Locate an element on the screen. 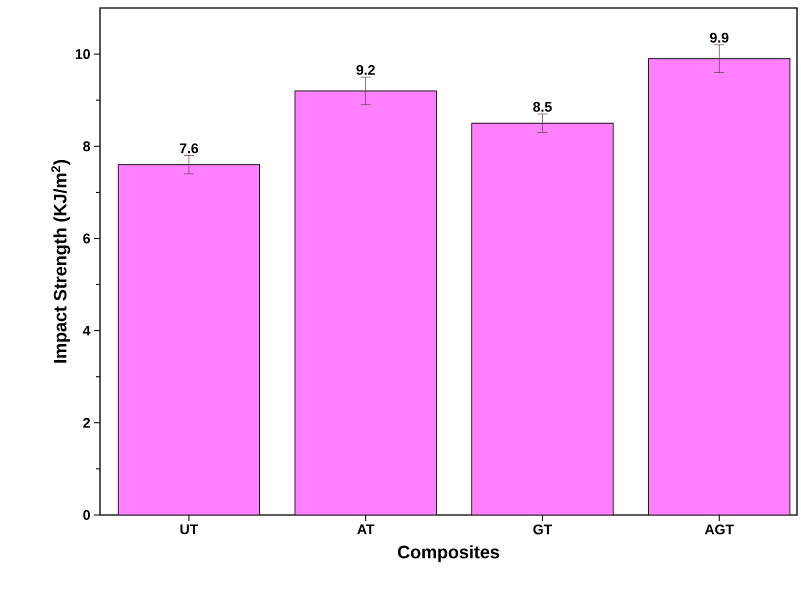 The image size is (801, 599). y-axis-title: Impact Strength (KJ/m$^{2}$) is located at coordinates (60, 261).